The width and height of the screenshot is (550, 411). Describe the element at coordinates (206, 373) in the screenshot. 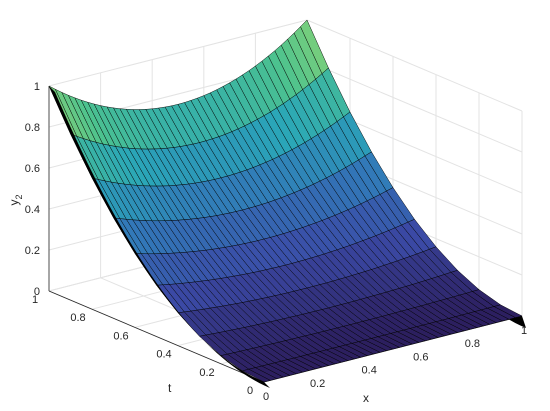

I see `t-tick-label: 0.2` at that location.